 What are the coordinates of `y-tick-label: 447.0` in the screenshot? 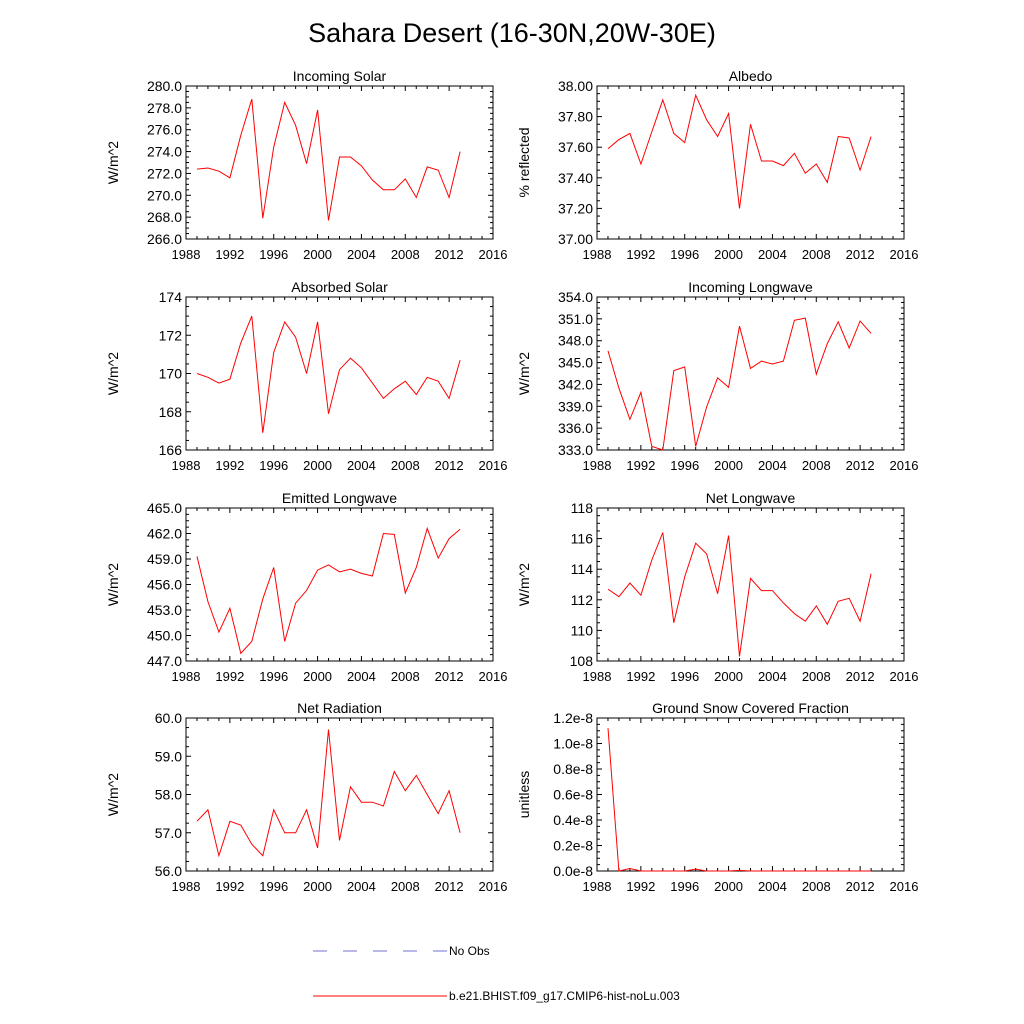 It's located at (164, 661).